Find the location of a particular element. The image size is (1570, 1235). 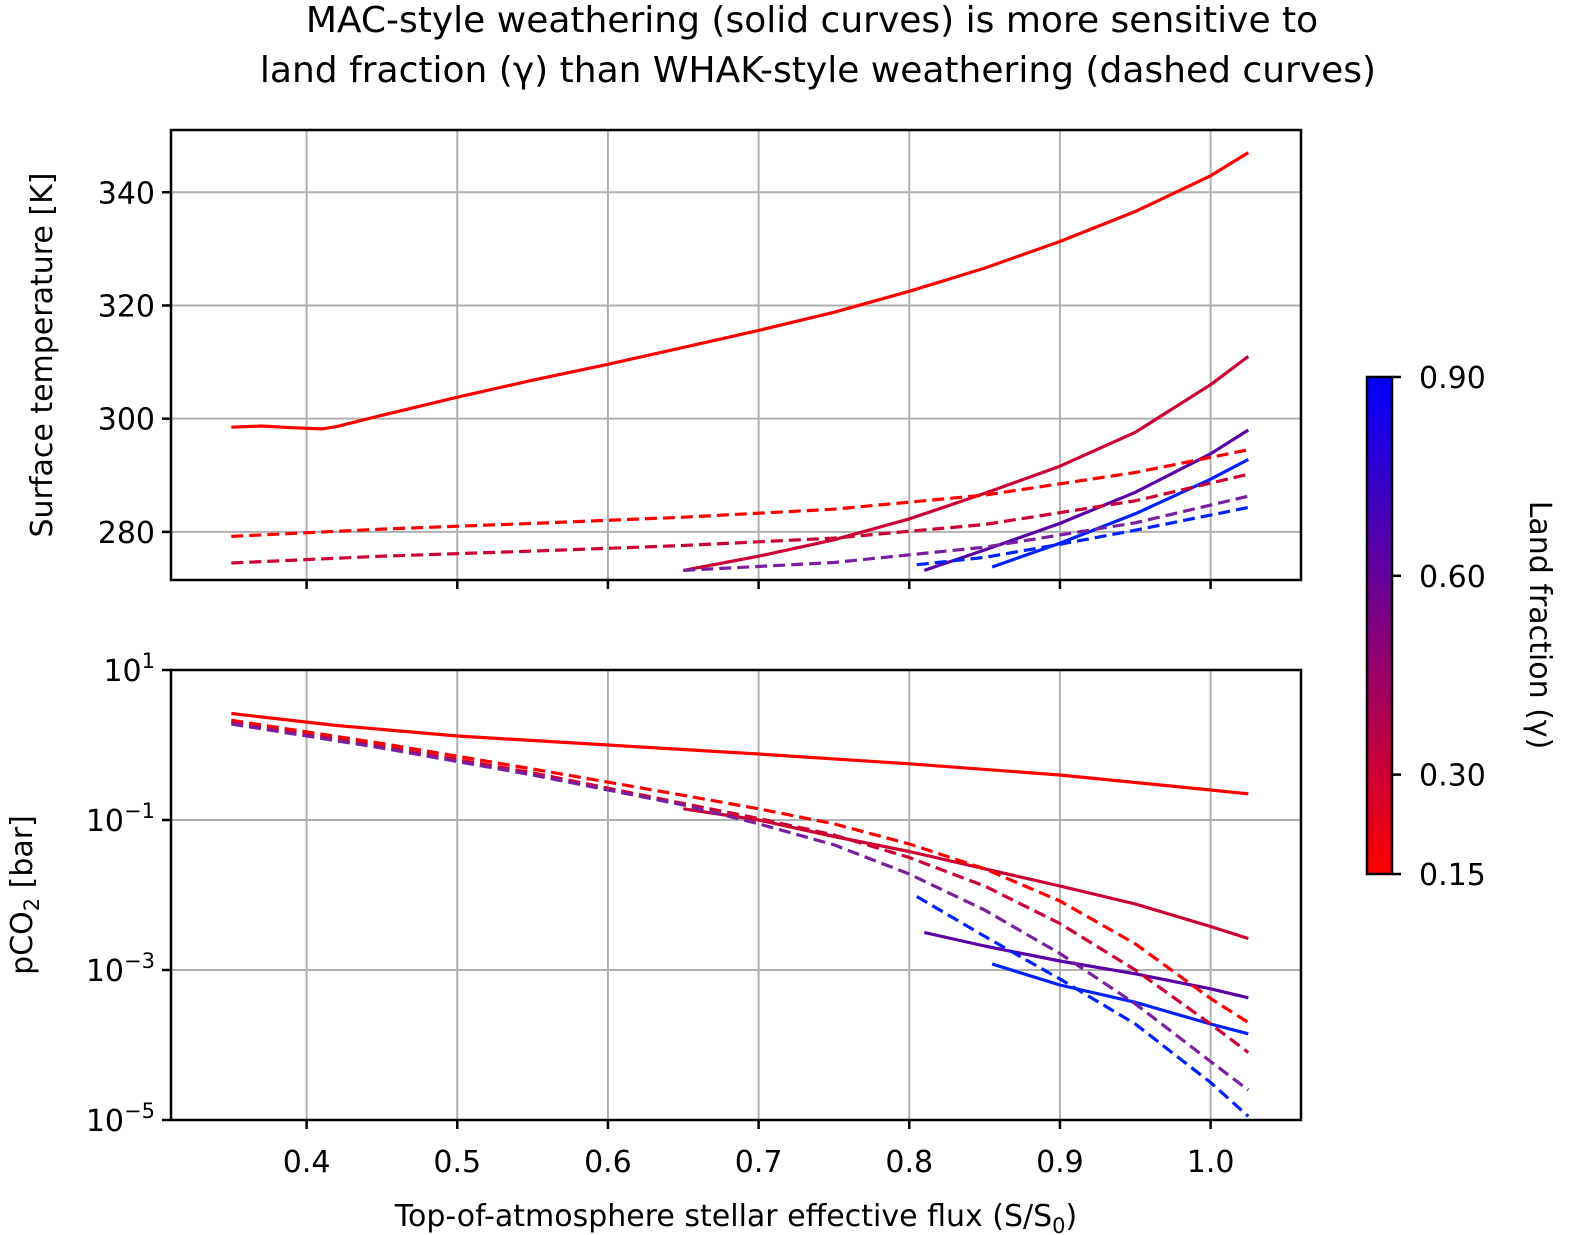

colorbar-label: Land fraction (γ) is located at coordinates (1539, 625).